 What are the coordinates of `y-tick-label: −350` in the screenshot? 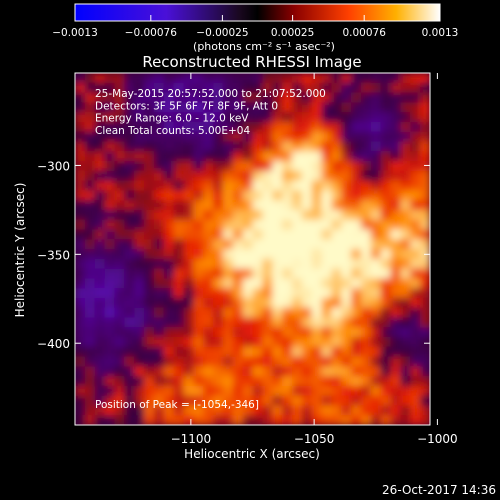 It's located at (53, 255).